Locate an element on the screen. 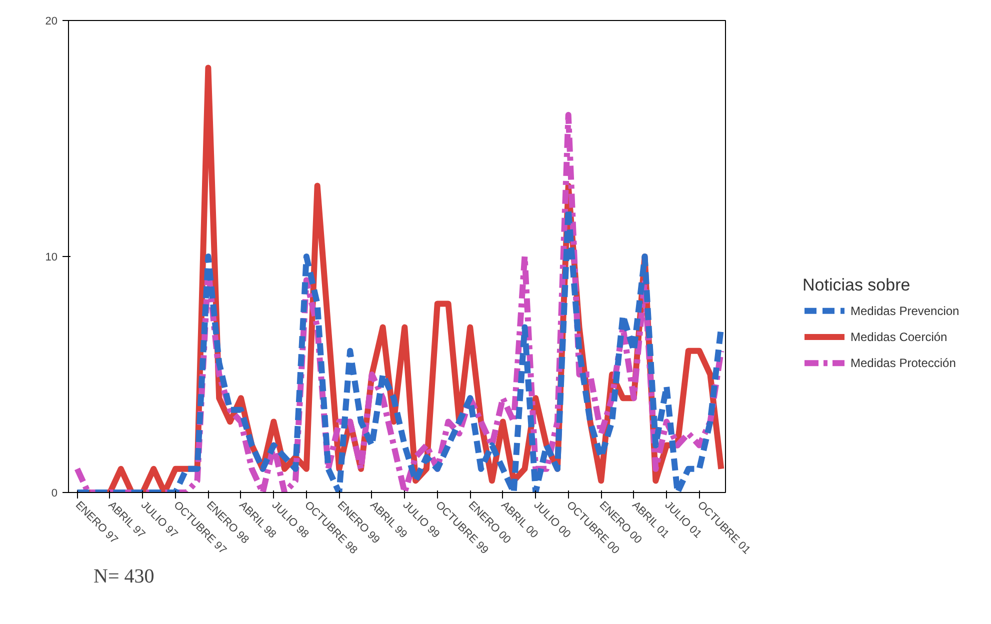  text: N= 430 is located at coordinates (124, 577).